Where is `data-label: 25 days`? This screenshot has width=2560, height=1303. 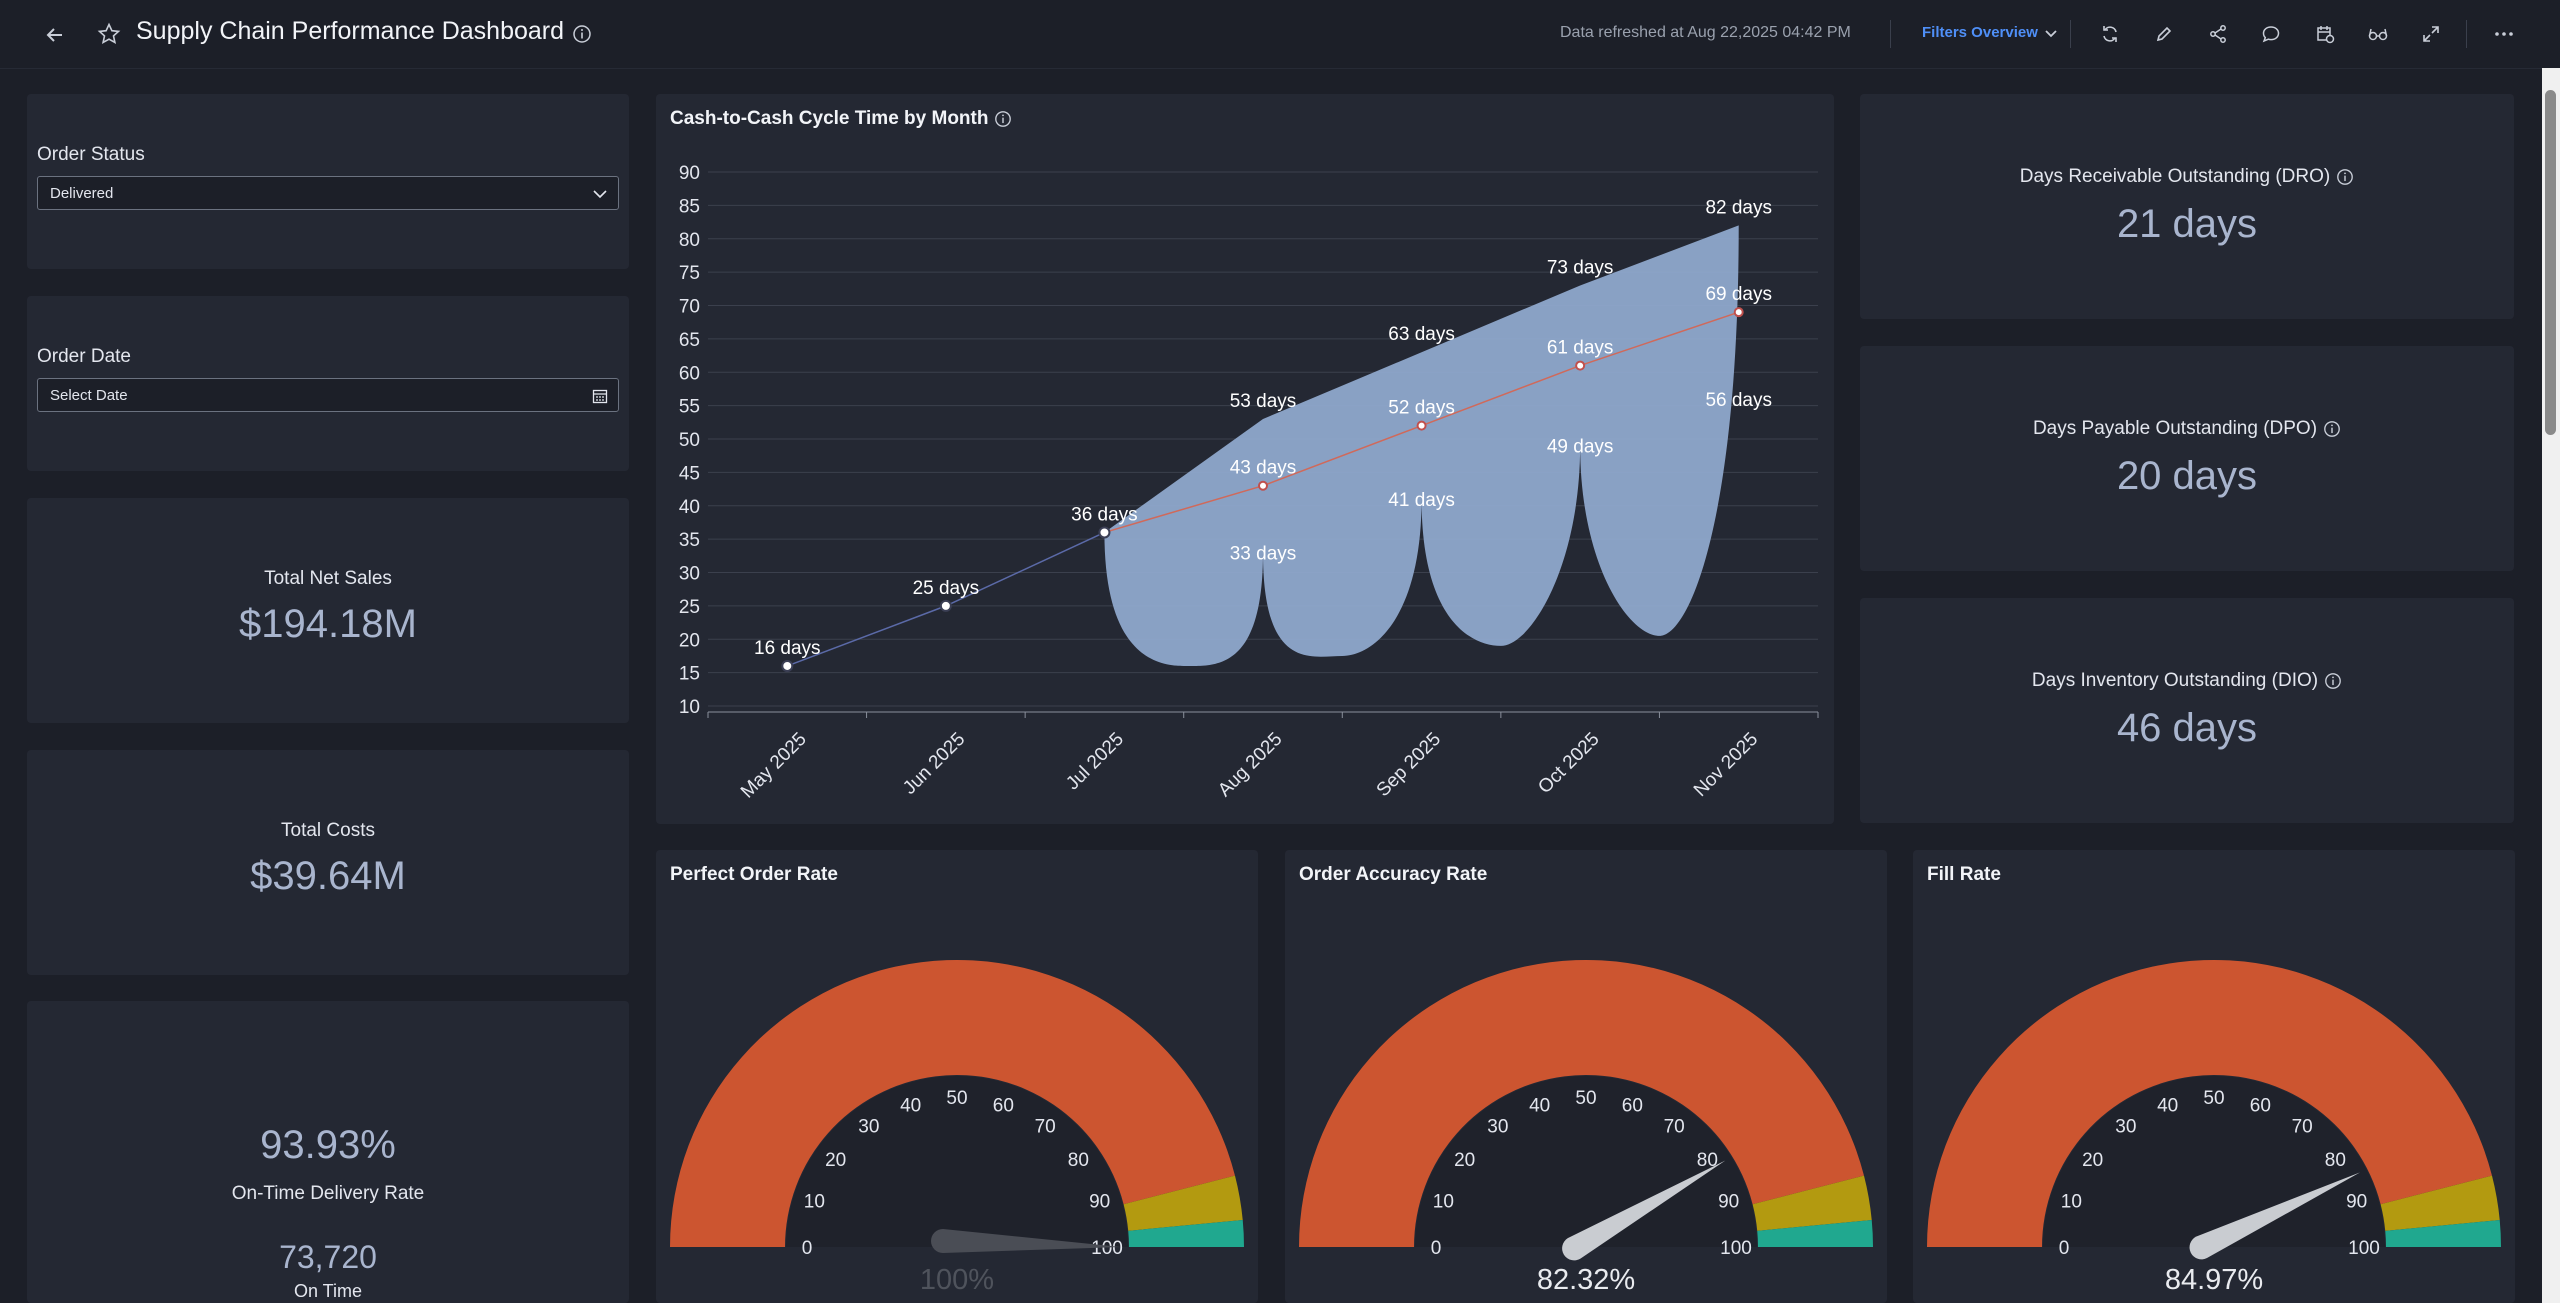
data-label: 25 days is located at coordinates (946, 588).